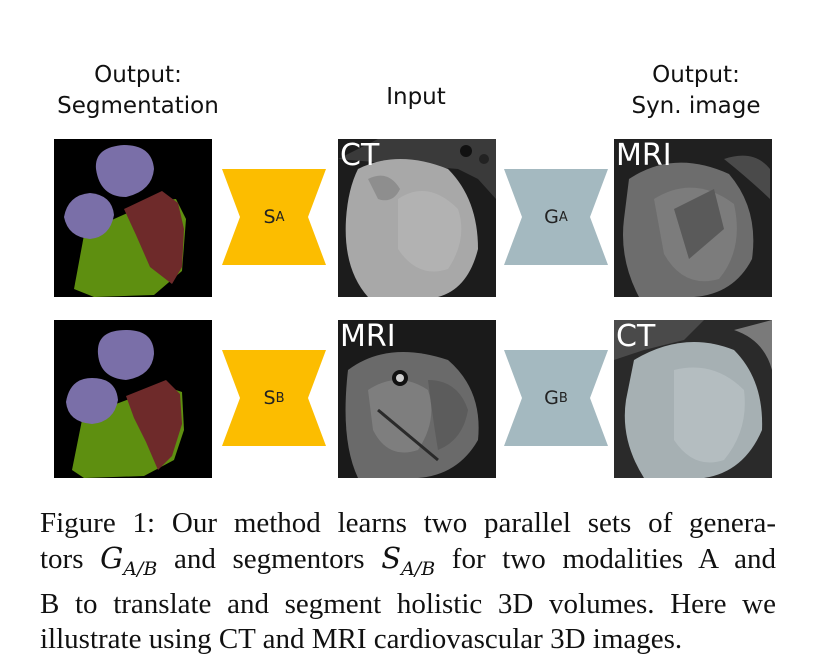  I want to click on heading-input-line1: Input, so click(416, 97).